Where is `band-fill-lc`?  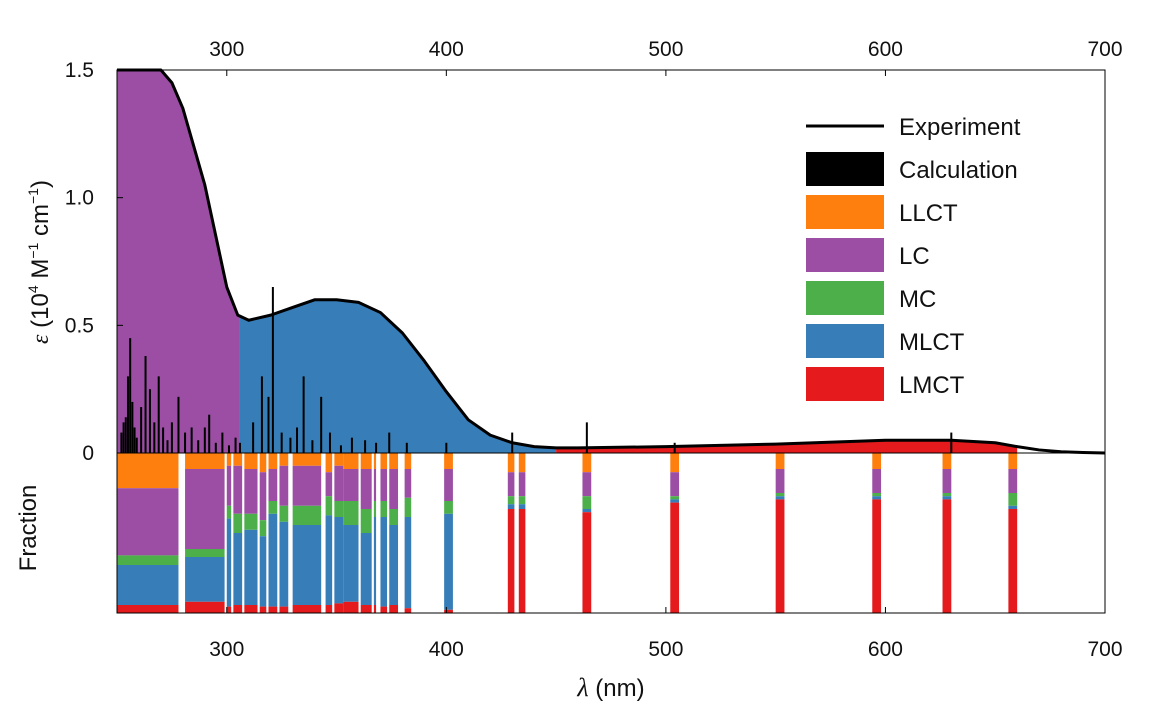 band-fill-lc is located at coordinates (178, 261).